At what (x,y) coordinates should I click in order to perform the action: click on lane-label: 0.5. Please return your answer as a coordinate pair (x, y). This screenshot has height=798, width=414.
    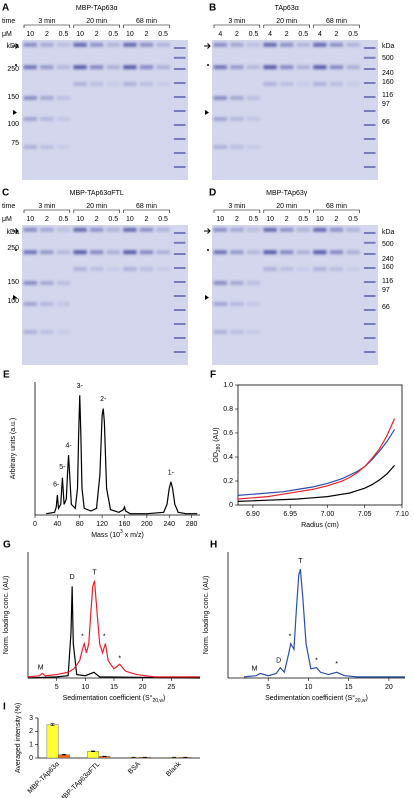
    Looking at the image, I should click on (353, 219).